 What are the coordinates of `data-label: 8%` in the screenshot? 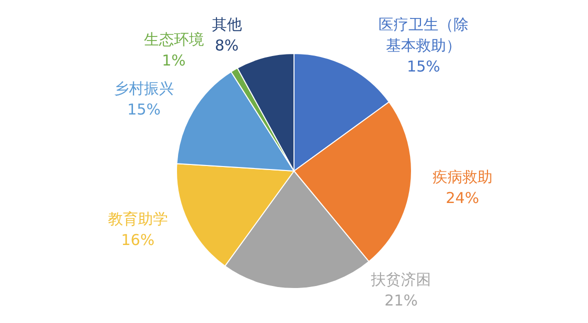 It's located at (226, 45).